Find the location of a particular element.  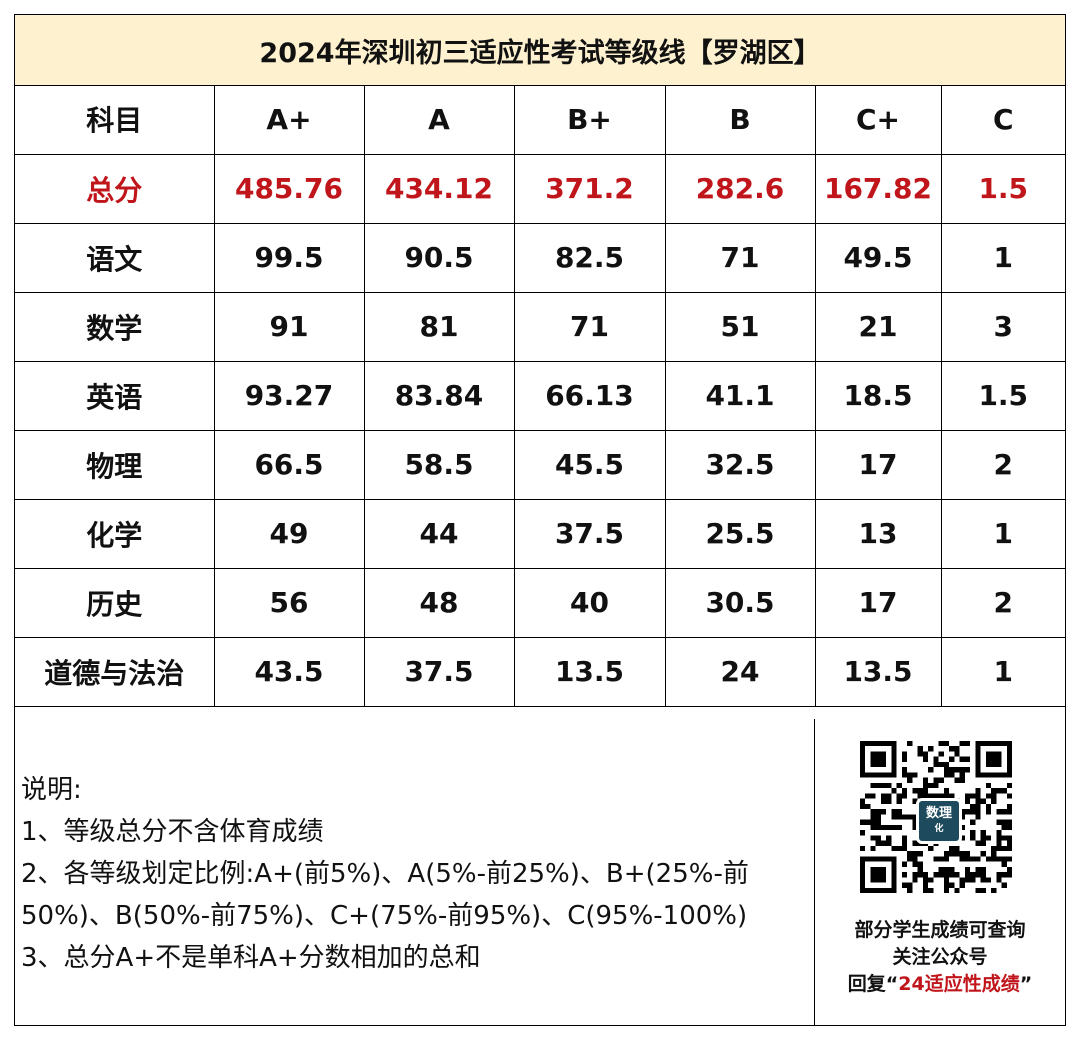

header-cell-grade: C is located at coordinates (1002, 120).